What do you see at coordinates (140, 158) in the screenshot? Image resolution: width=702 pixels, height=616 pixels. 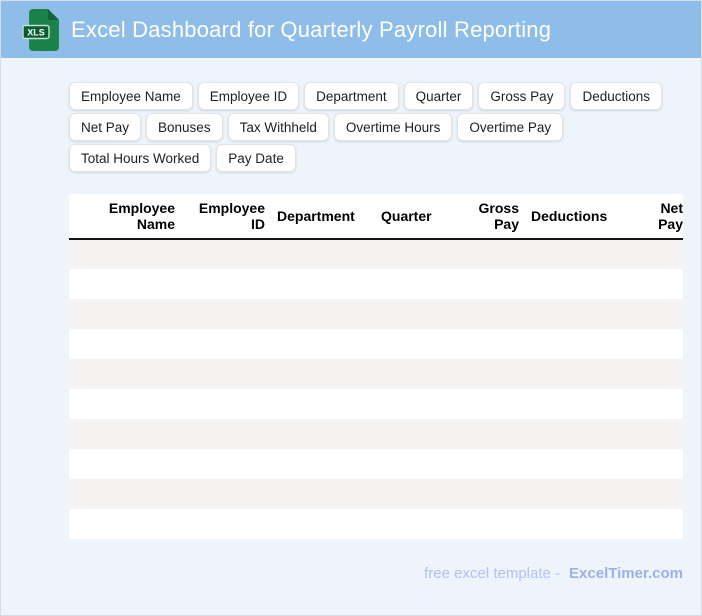 I see `chip-total-hours-worked: Total Hours Worked` at bounding box center [140, 158].